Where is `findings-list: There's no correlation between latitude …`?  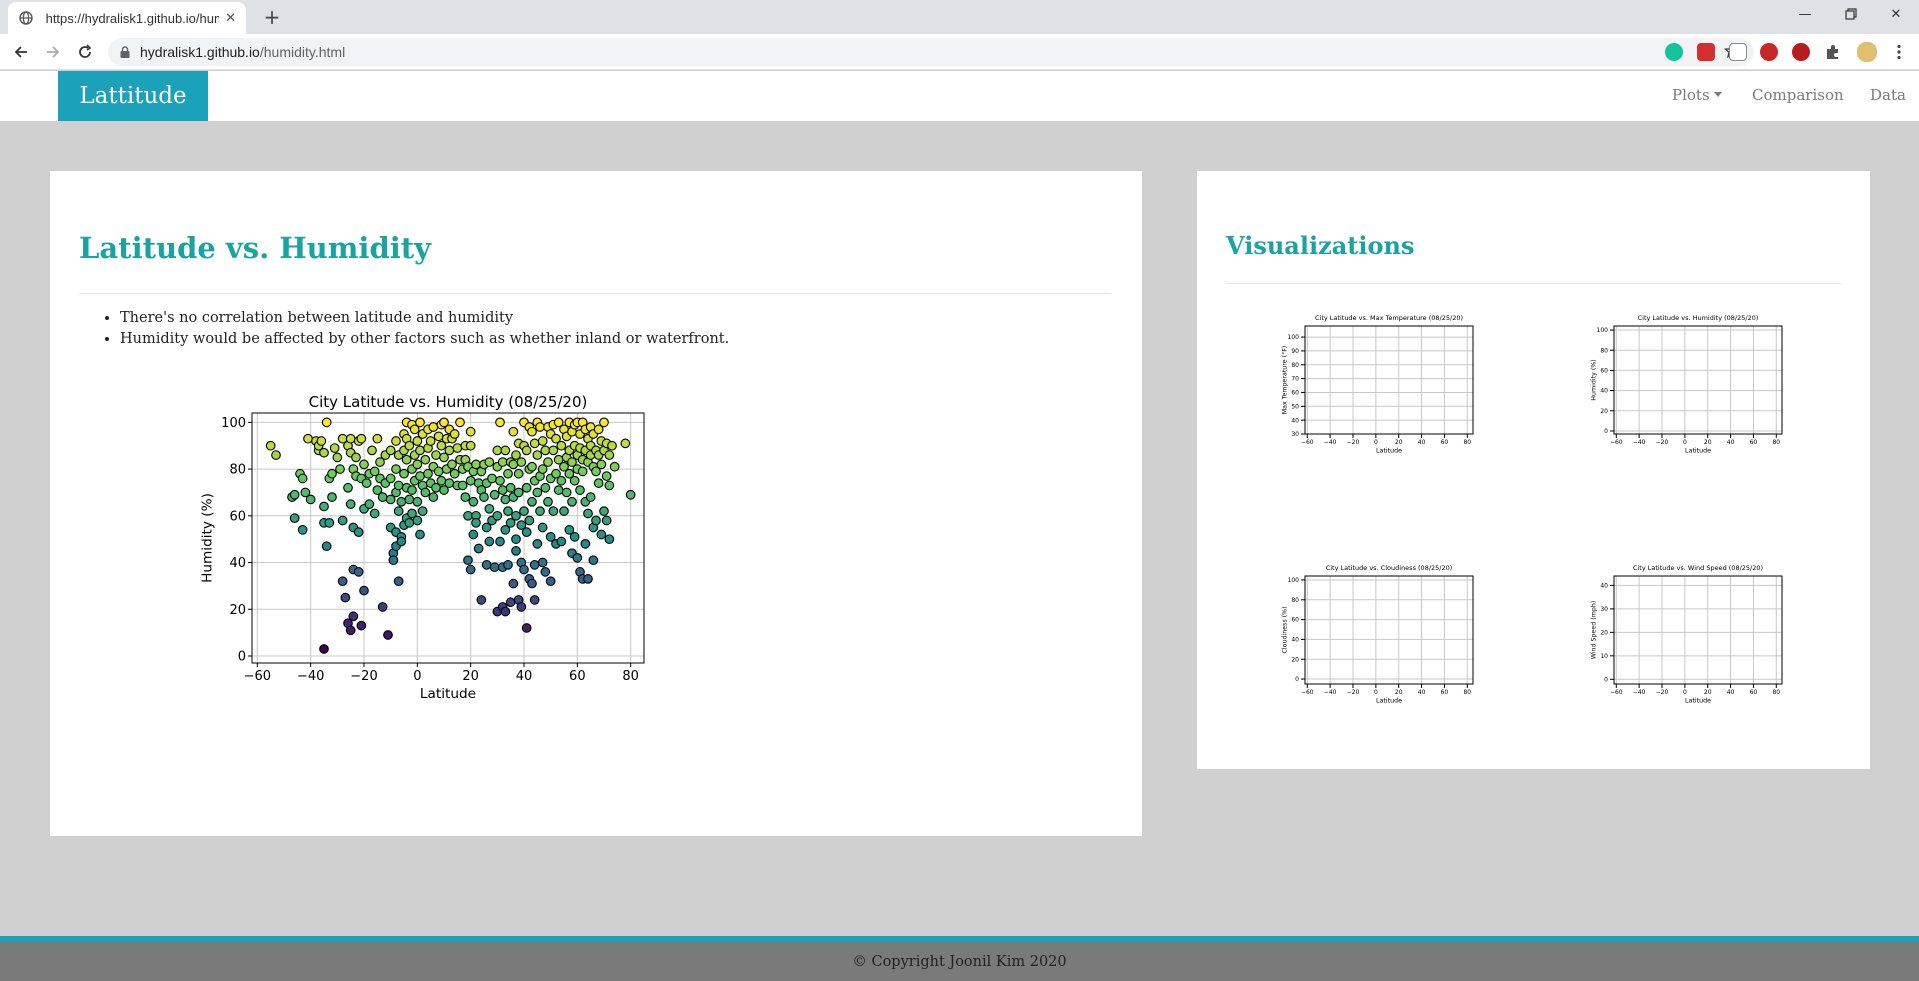 findings-list: There's no correlation between latitude … is located at coordinates (424, 331).